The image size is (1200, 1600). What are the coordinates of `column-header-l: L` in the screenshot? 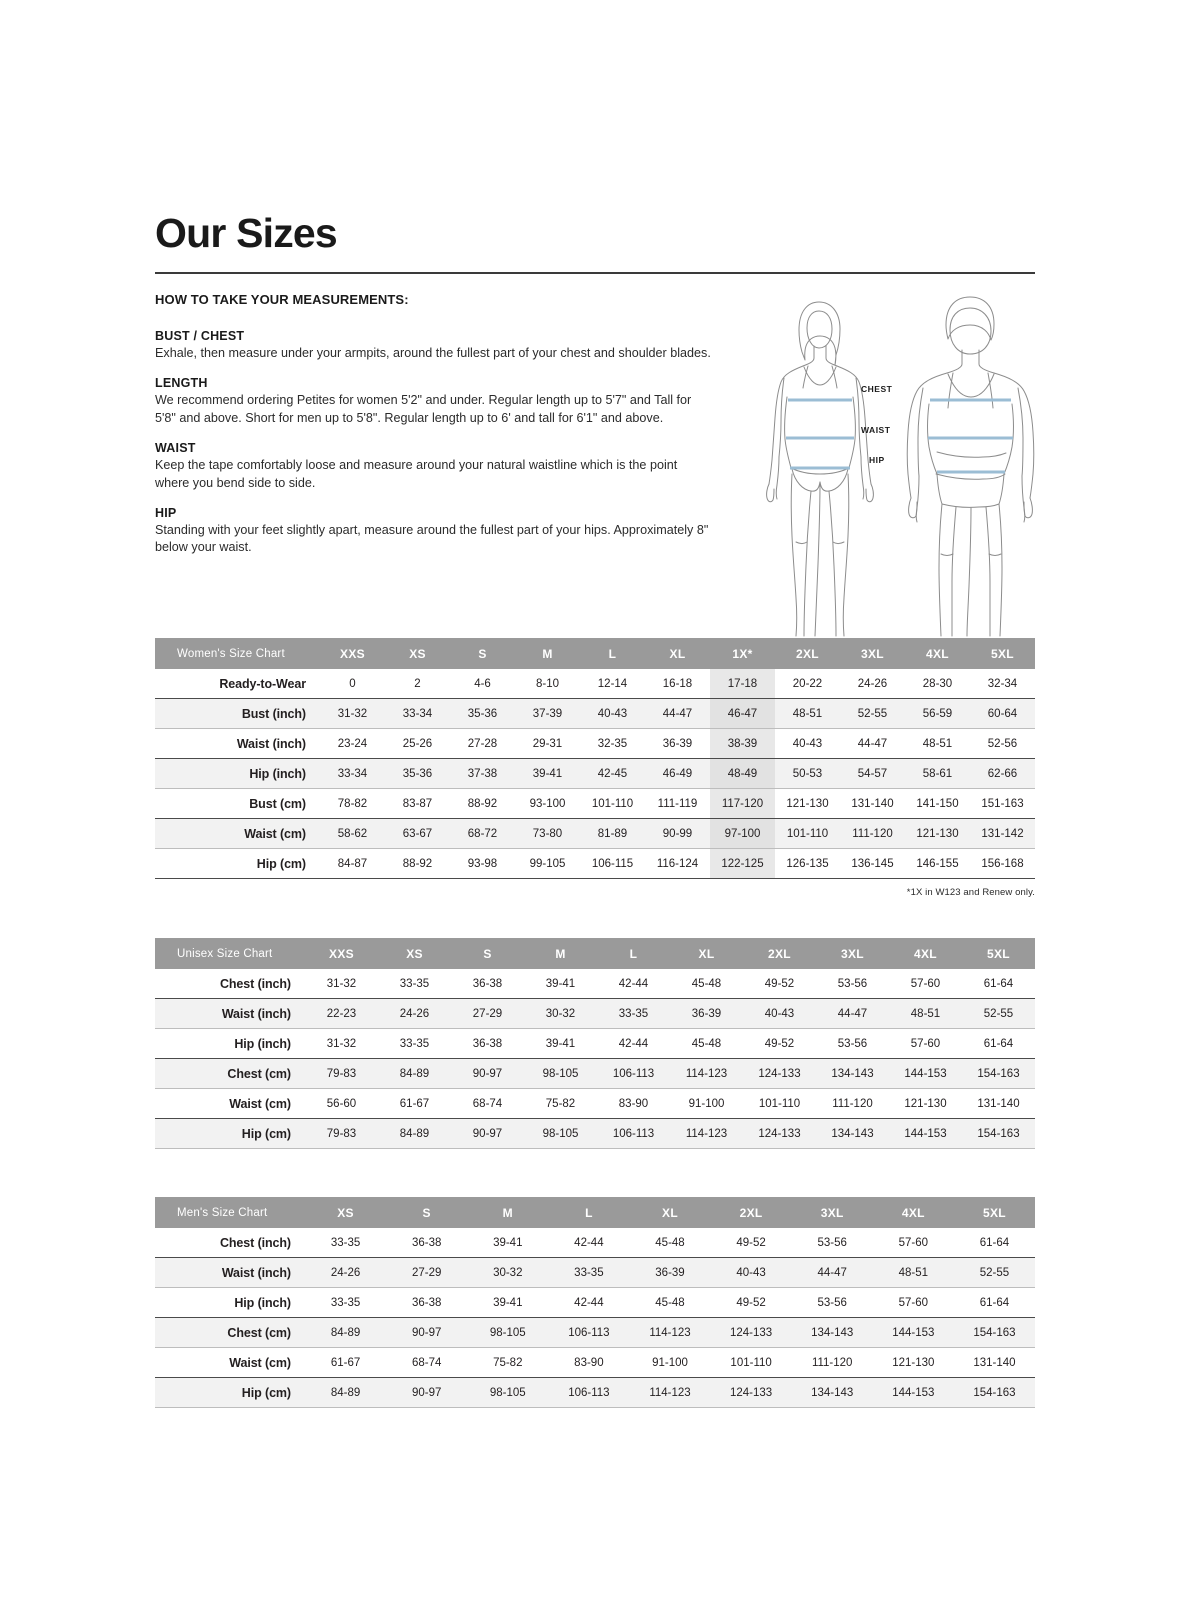 It's located at (589, 1212).